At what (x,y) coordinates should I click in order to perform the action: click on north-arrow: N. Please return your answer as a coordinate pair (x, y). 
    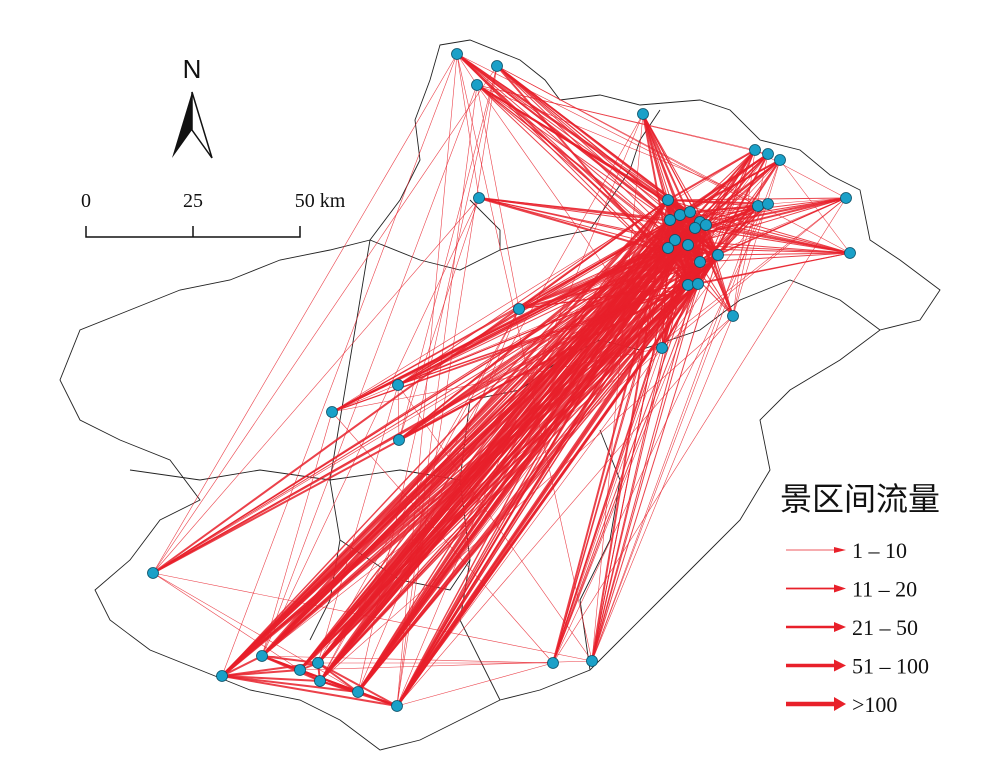
    Looking at the image, I should click on (192, 106).